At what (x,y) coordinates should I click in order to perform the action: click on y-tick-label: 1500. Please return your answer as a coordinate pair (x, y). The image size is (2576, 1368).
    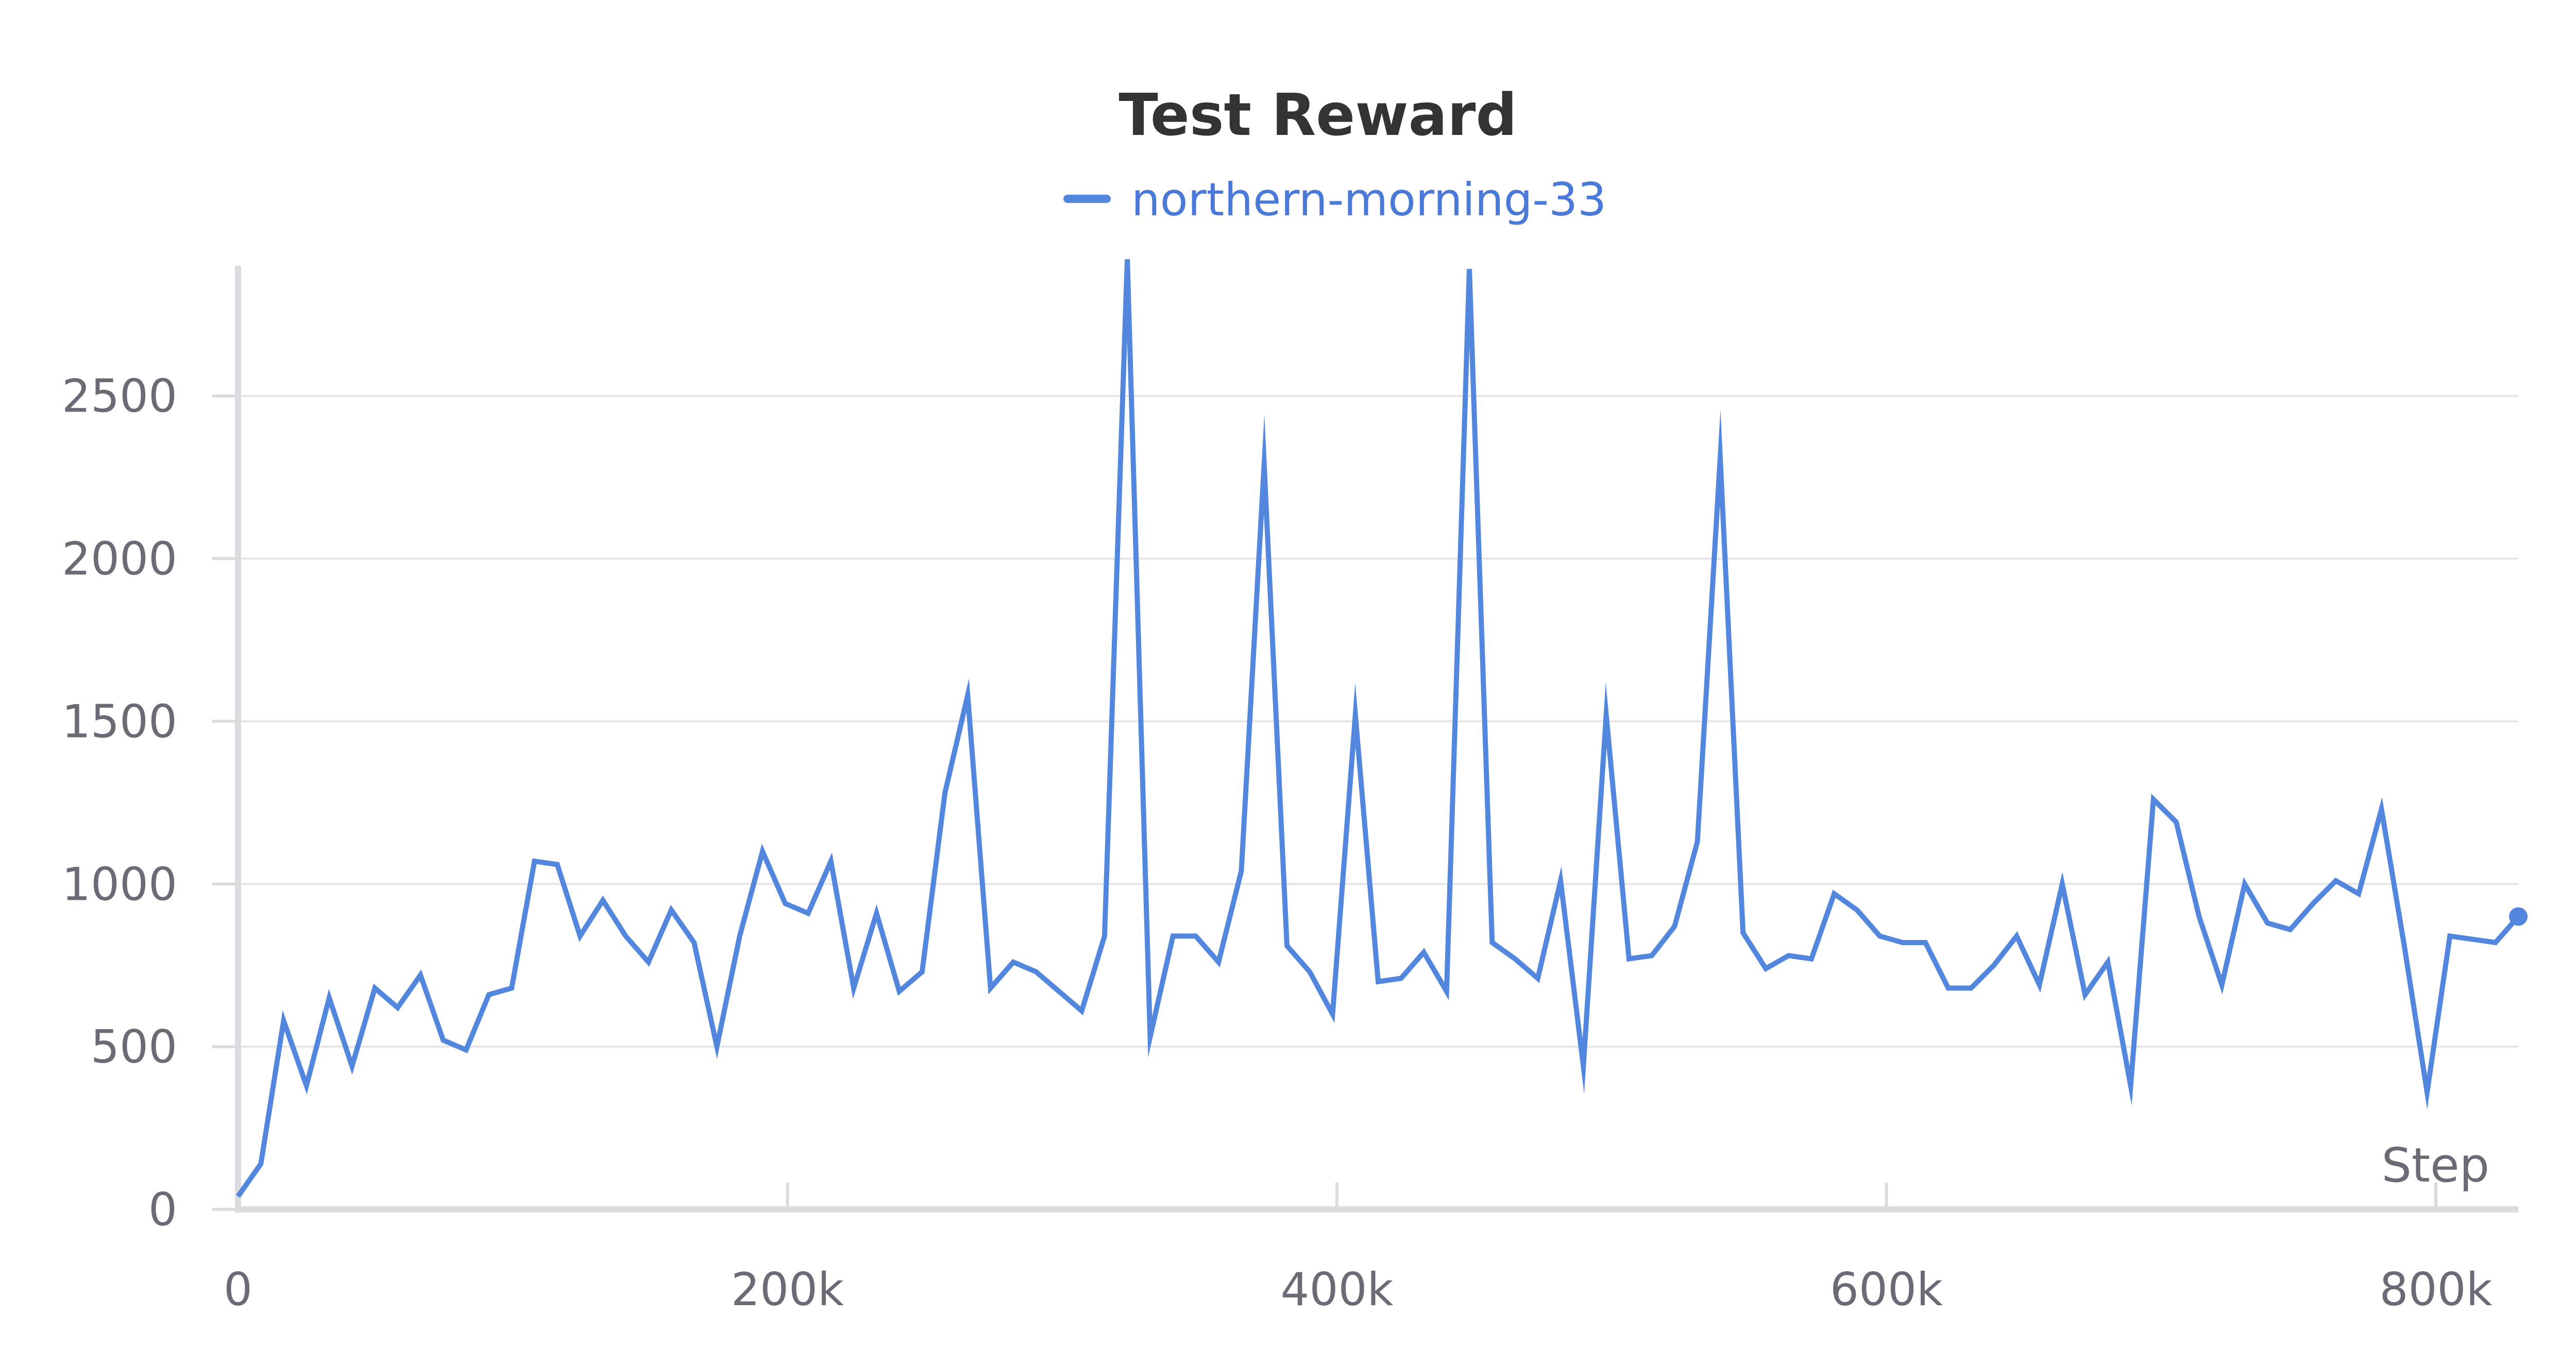
    Looking at the image, I should click on (119, 721).